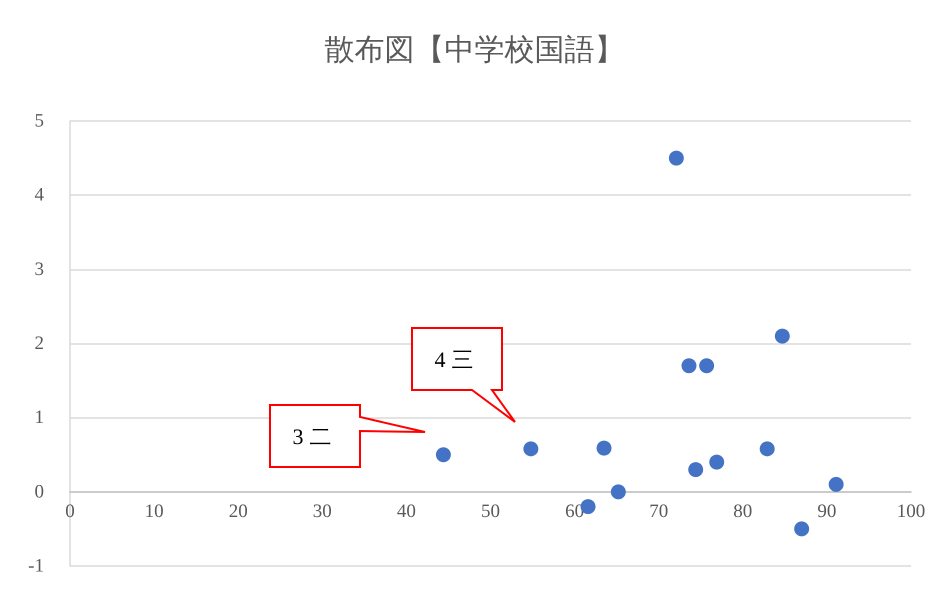 This screenshot has height=594, width=949. Describe the element at coordinates (315, 437) in the screenshot. I see `annotation: 3二` at that location.